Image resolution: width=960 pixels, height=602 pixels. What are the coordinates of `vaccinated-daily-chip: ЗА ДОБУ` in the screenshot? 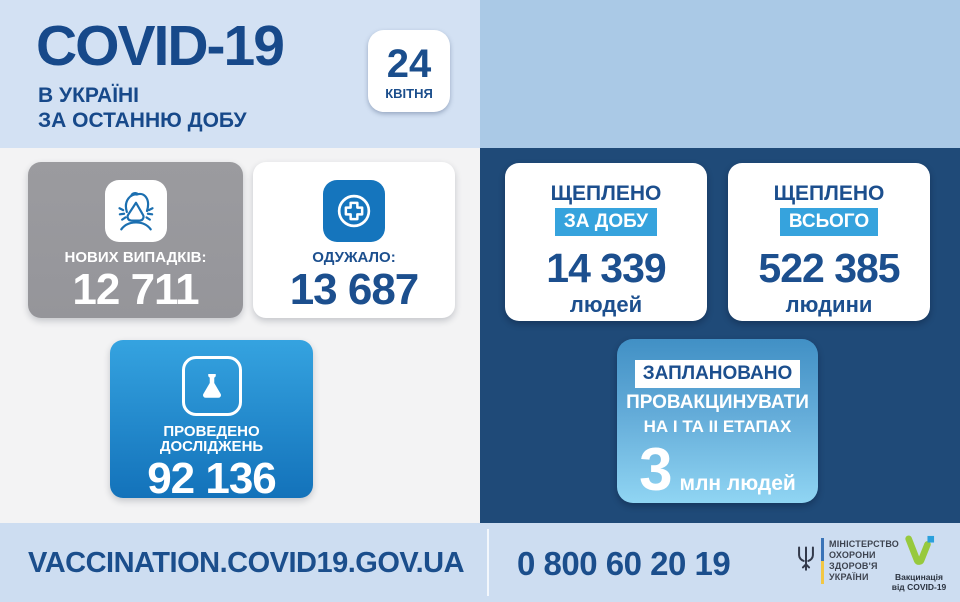 It's located at (606, 222).